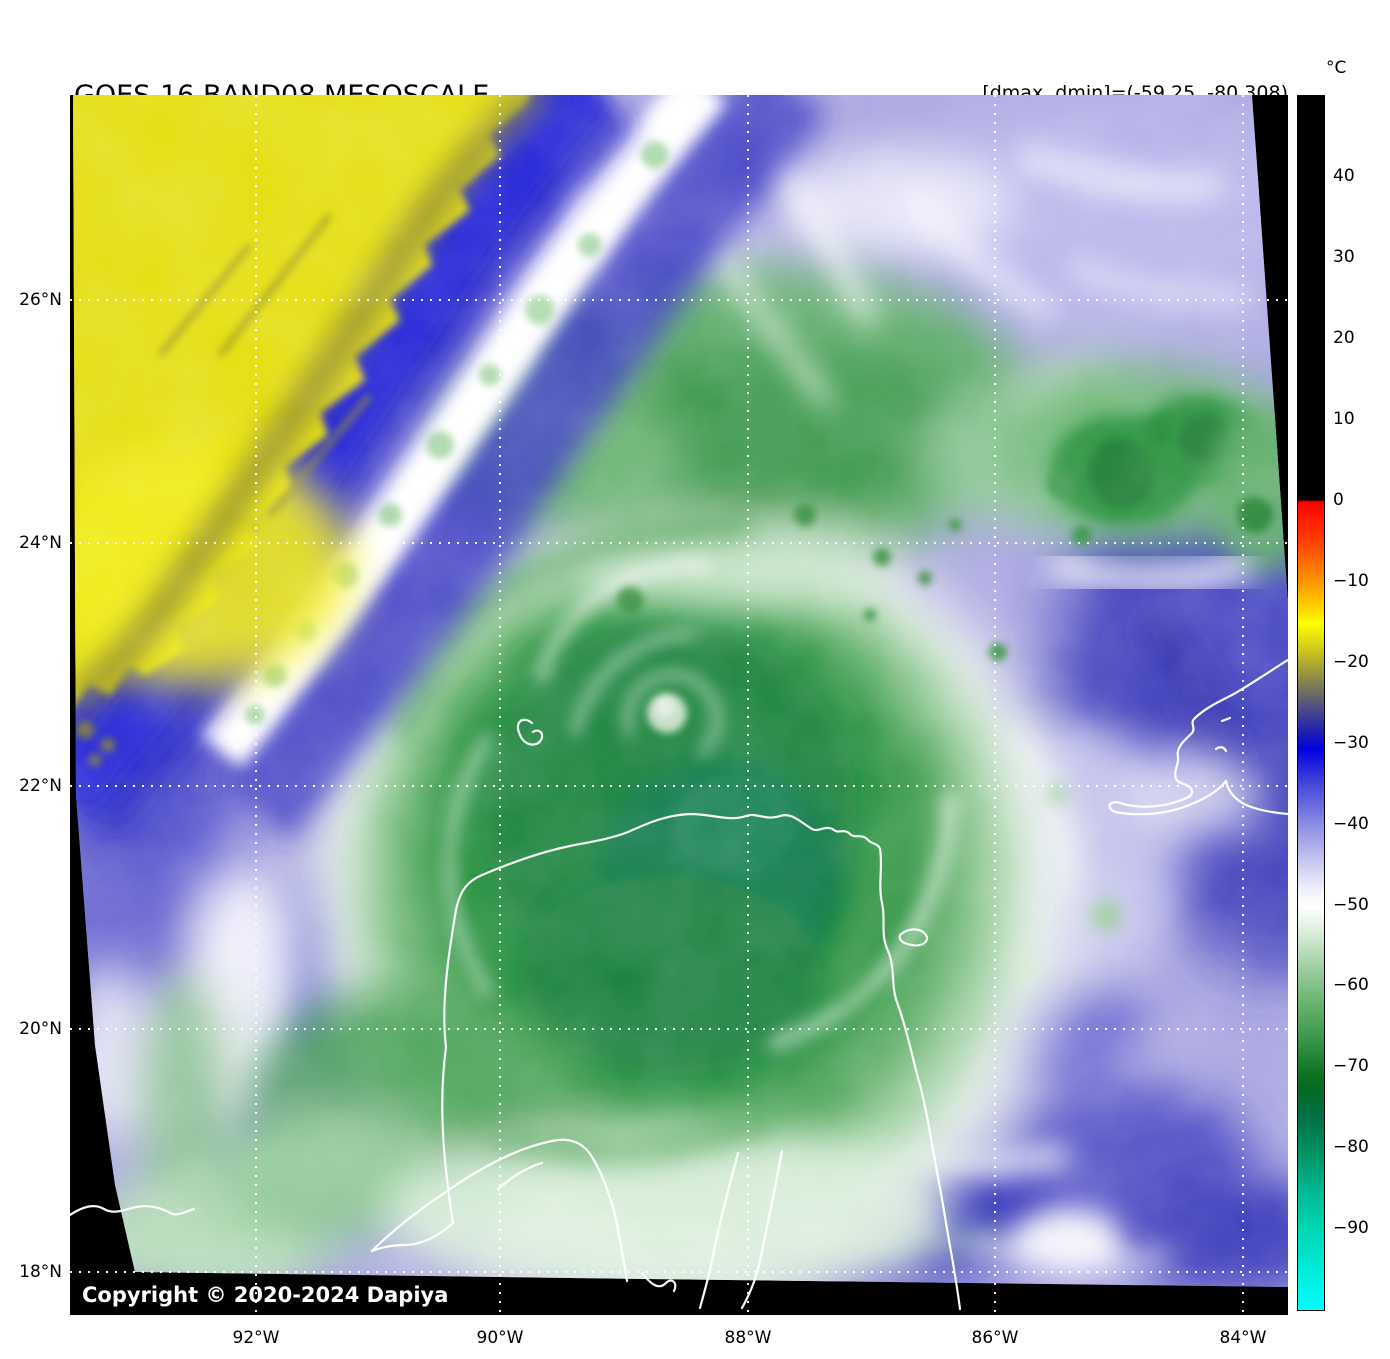 This screenshot has height=1359, width=1390. What do you see at coordinates (40, 300) in the screenshot?
I see `lat-tick-label: 26°N` at bounding box center [40, 300].